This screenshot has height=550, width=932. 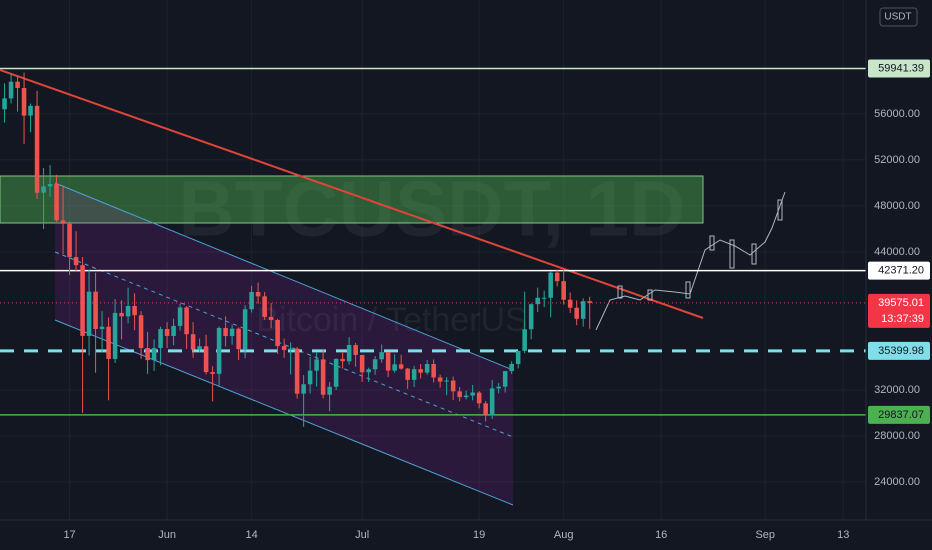 I want to click on x-tick-label: Aug, so click(x=564, y=535).